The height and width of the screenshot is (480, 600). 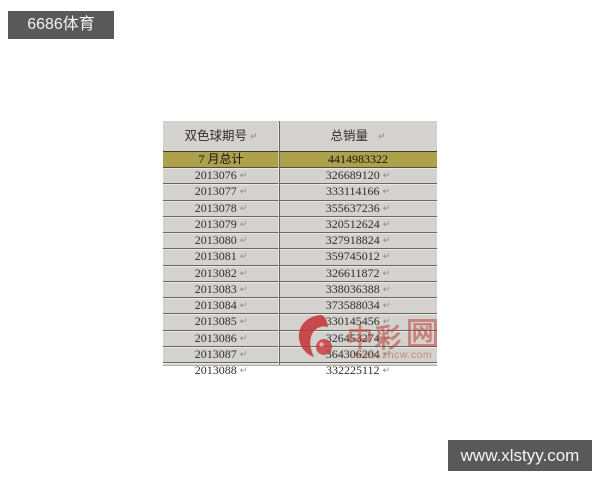 I want to click on col-header-sales-label: 总销量, so click(x=349, y=136).